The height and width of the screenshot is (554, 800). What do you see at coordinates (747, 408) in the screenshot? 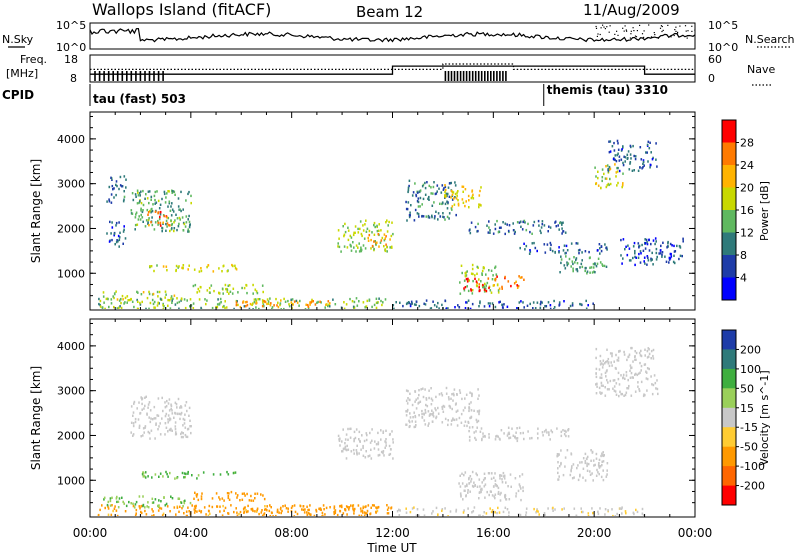
I see `colorbar-tick-label: 15` at bounding box center [747, 408].